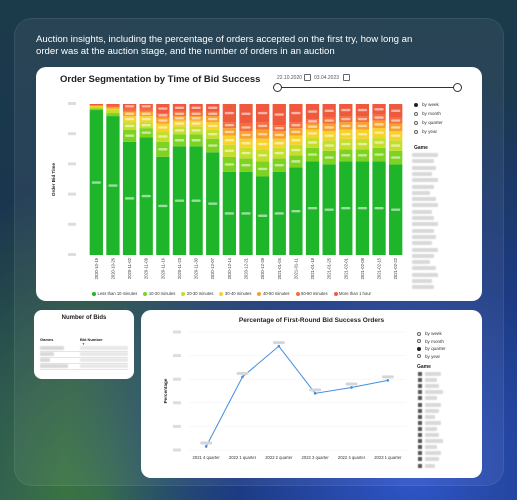  I want to click on legend-item: 20-30 minutes, so click(197, 293).